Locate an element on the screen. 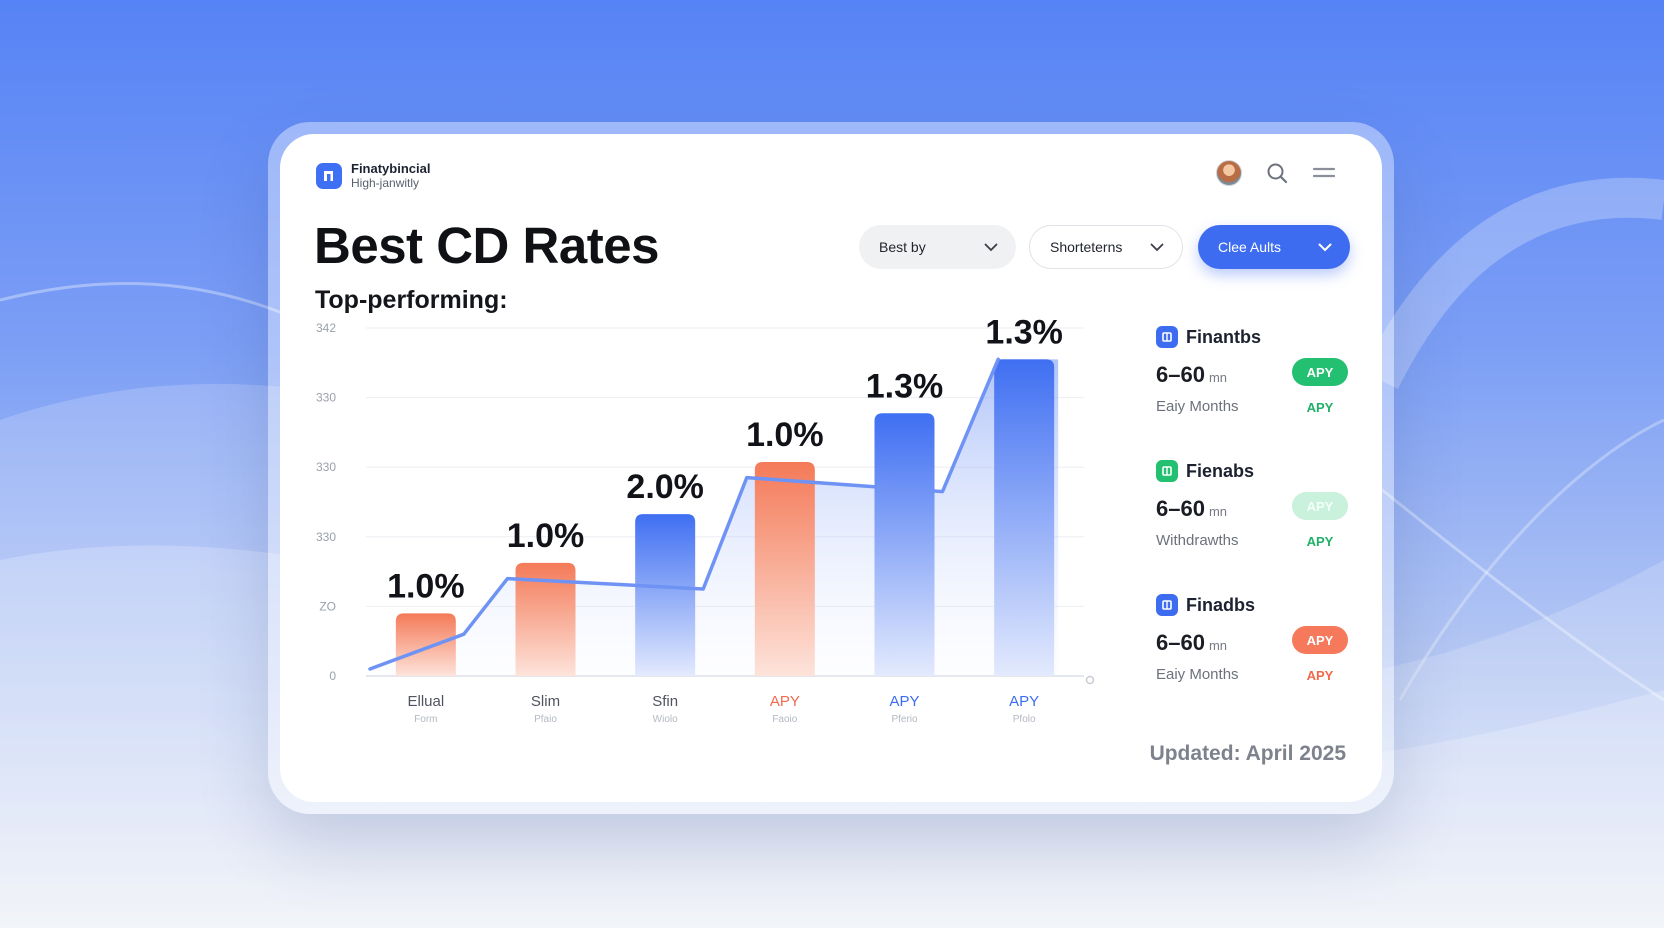 This screenshot has height=928, width=1664. user-avatar is located at coordinates (1229, 173).